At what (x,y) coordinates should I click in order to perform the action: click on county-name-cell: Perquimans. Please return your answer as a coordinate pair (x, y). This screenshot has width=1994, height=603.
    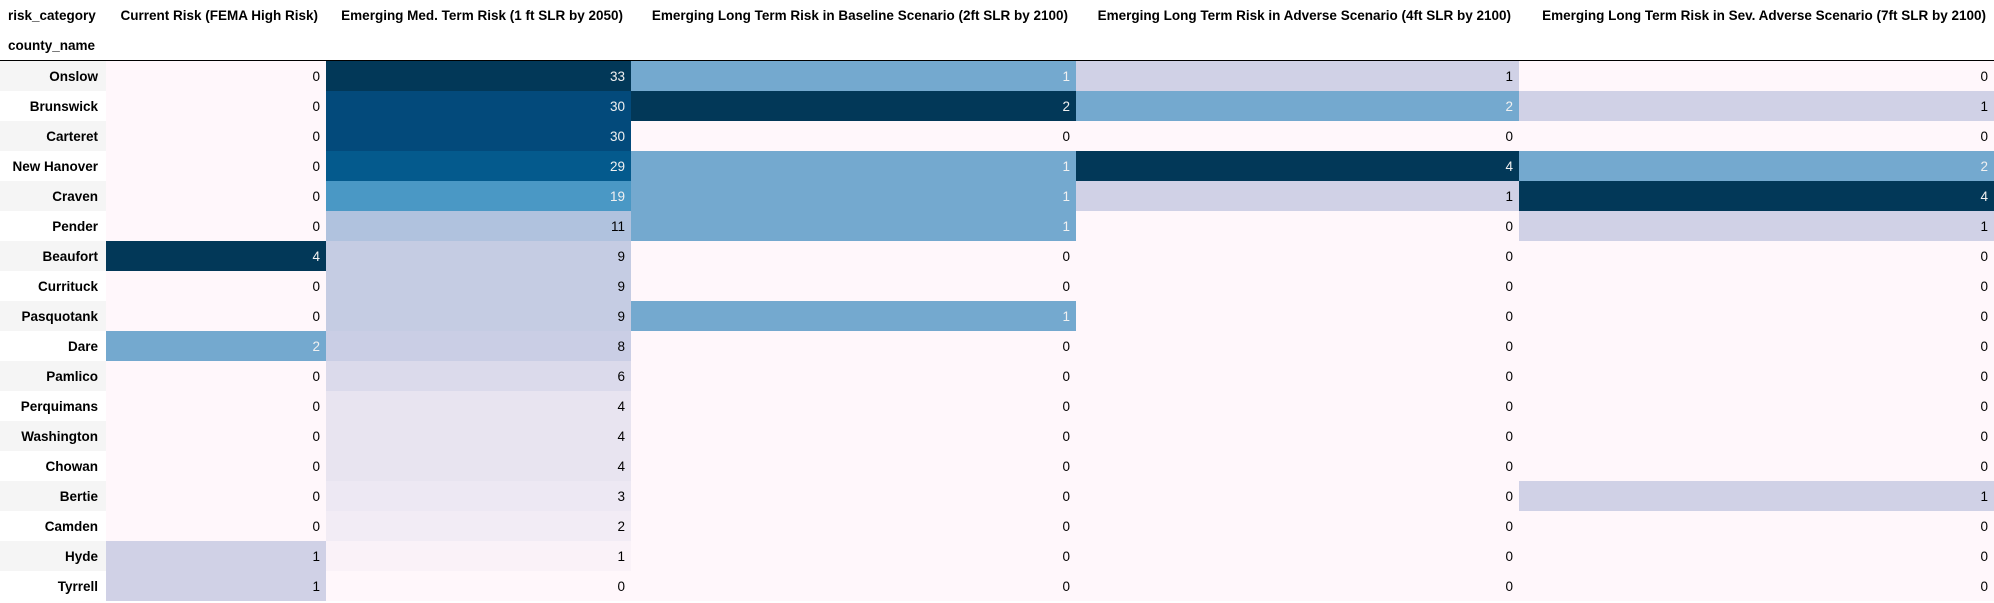
    Looking at the image, I should click on (53, 406).